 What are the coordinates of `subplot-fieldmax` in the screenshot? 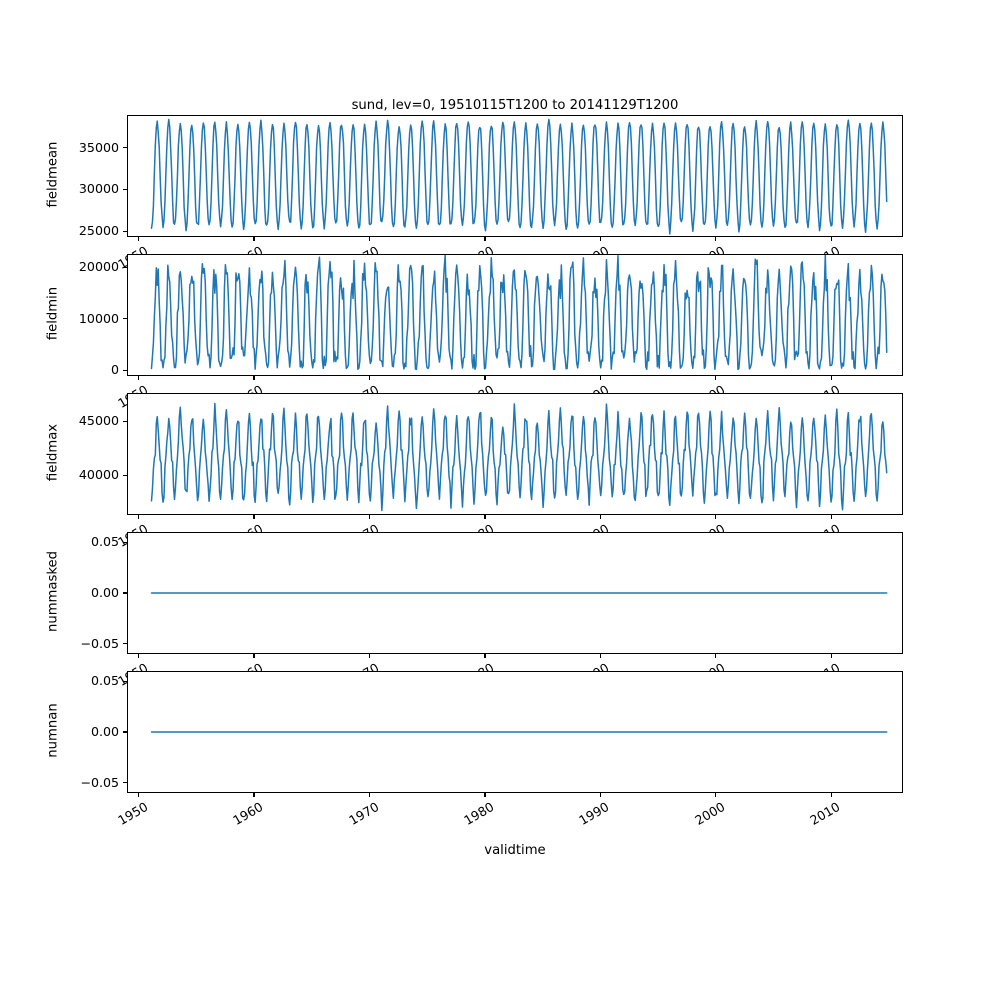 It's located at (515, 454).